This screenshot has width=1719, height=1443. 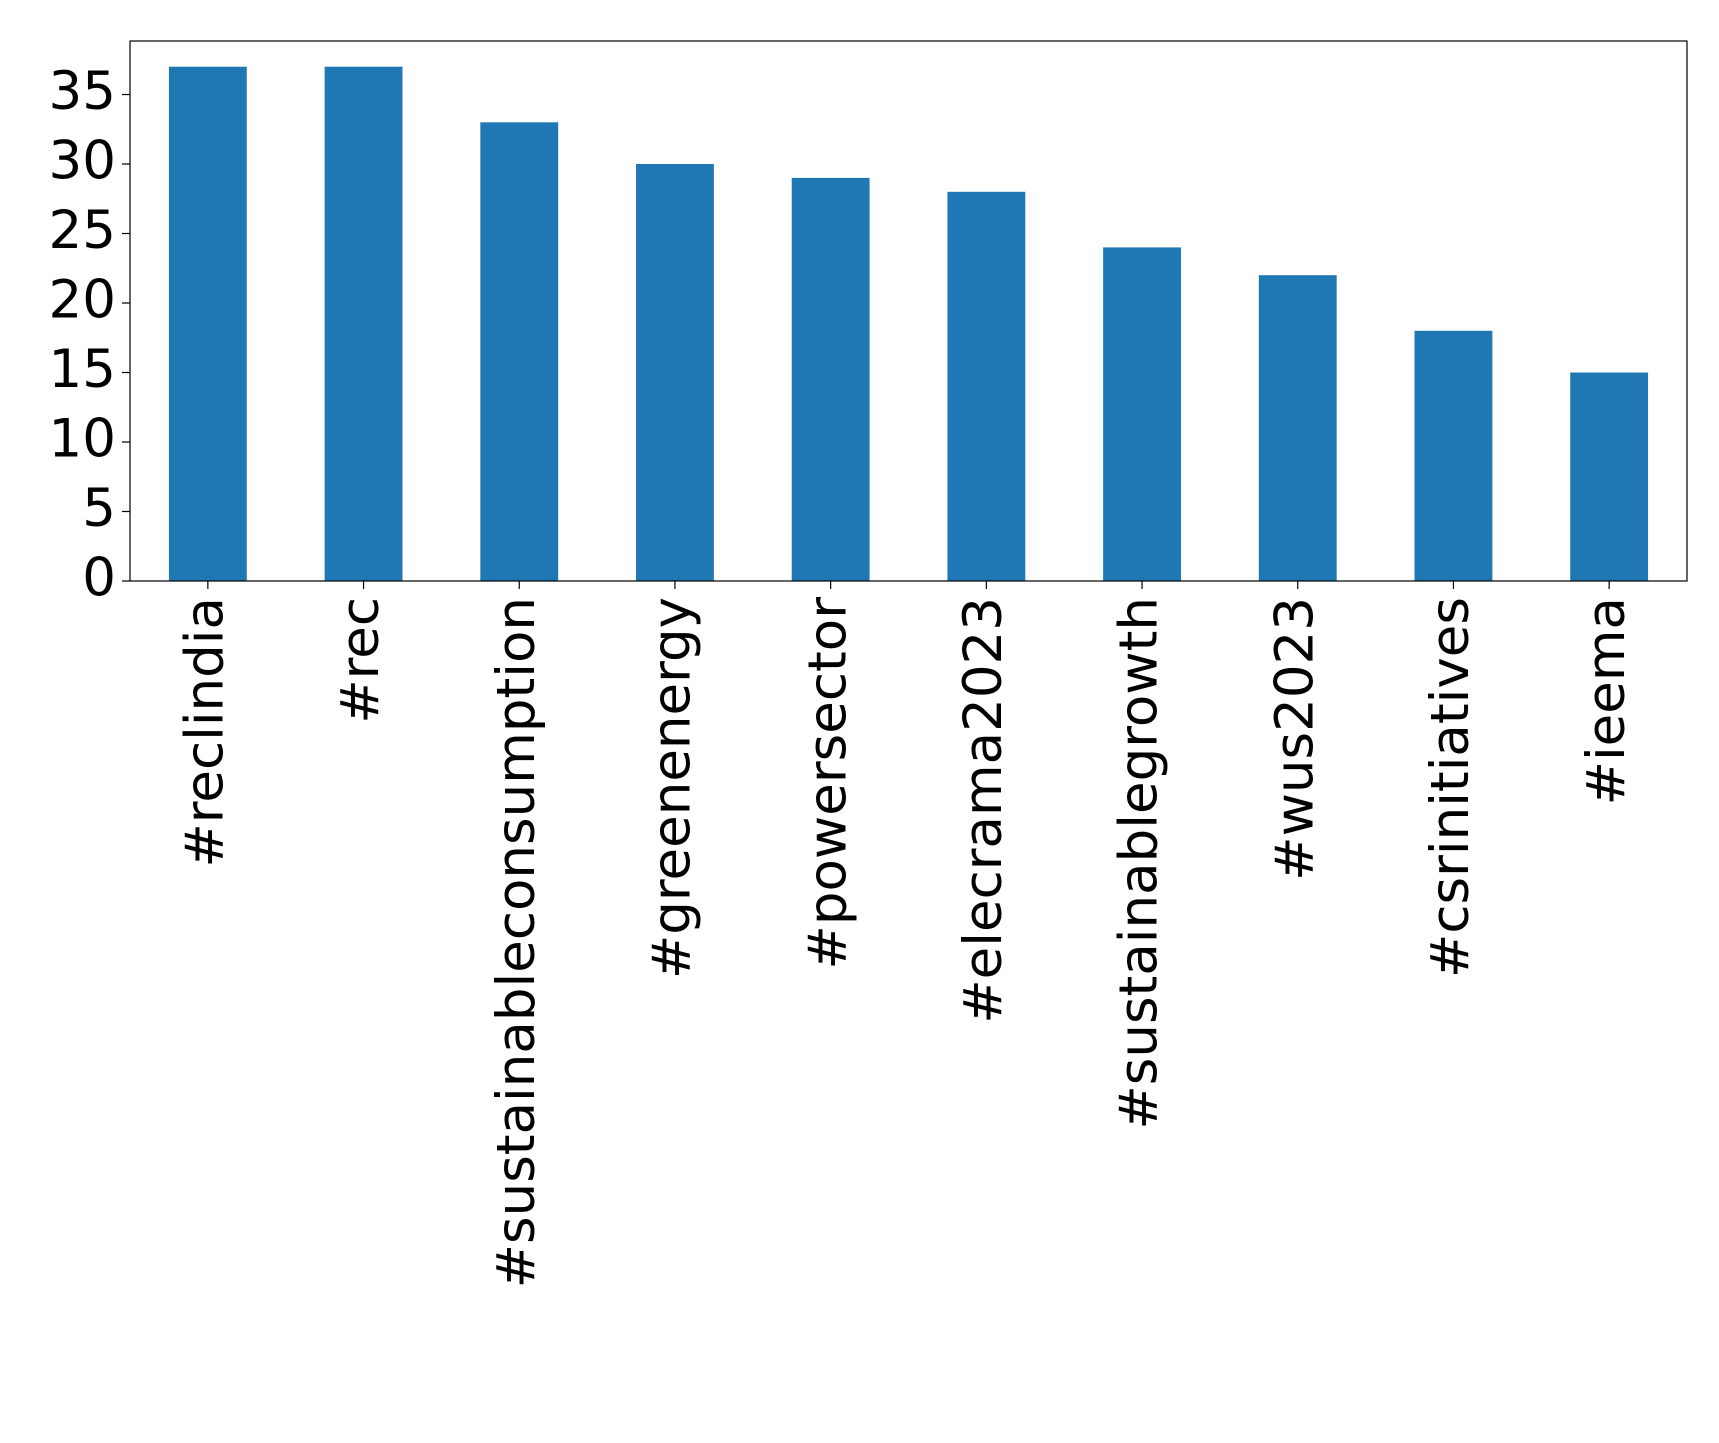 What do you see at coordinates (1139, 863) in the screenshot?
I see `x-tick-label: #sustainablegrowth` at bounding box center [1139, 863].